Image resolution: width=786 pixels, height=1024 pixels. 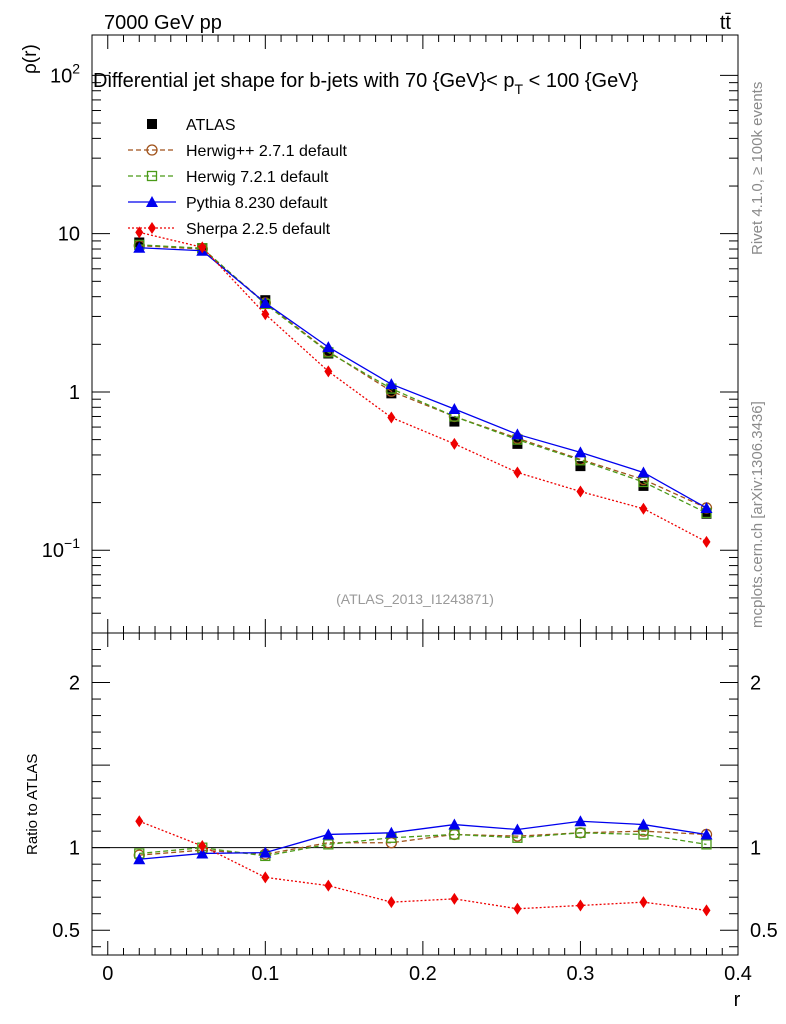 I want to click on legend-entry: Herwig++ 2.7.1 default, so click(x=238, y=151).